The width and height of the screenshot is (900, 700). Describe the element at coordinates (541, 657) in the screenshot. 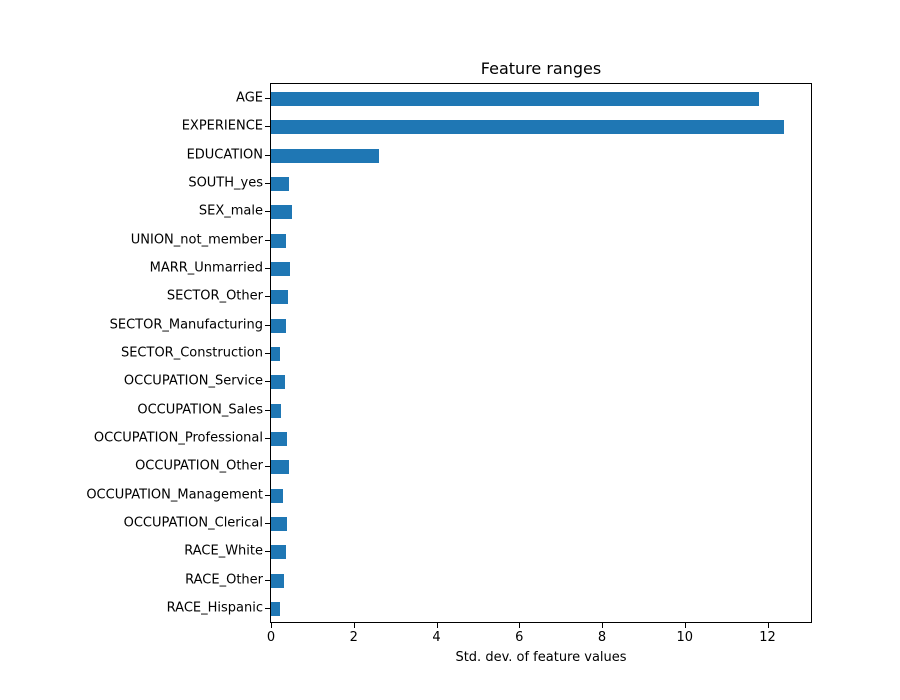

I see `x-axis-label: Std. dev. of feature values` at that location.